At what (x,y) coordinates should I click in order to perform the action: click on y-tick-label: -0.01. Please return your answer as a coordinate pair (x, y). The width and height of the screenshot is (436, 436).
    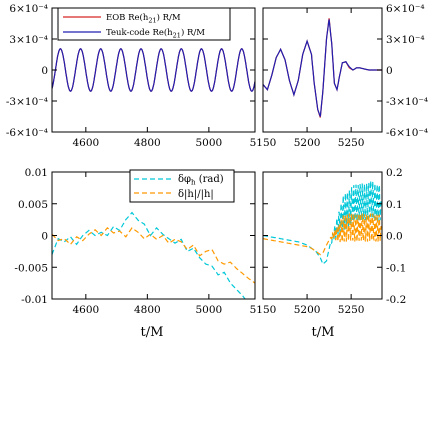
    Looking at the image, I should click on (34, 300).